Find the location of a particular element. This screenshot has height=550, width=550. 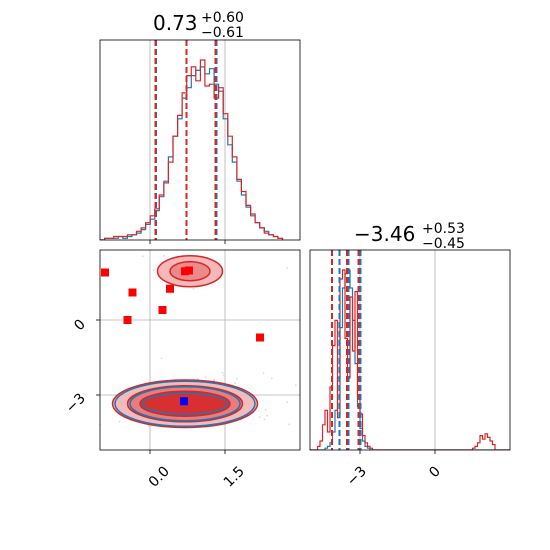

hist1-content is located at coordinates (192, 140).